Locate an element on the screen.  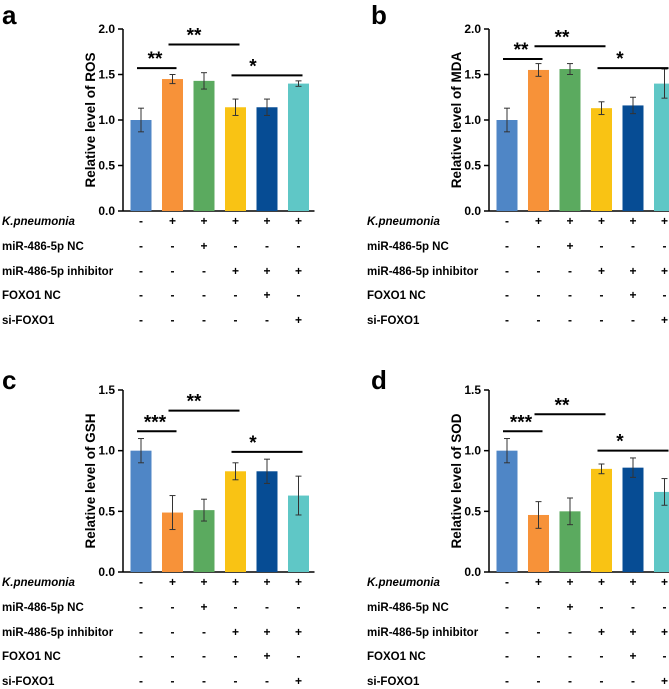
y-axis-label: Relative level of GSH is located at coordinates (90, 480).